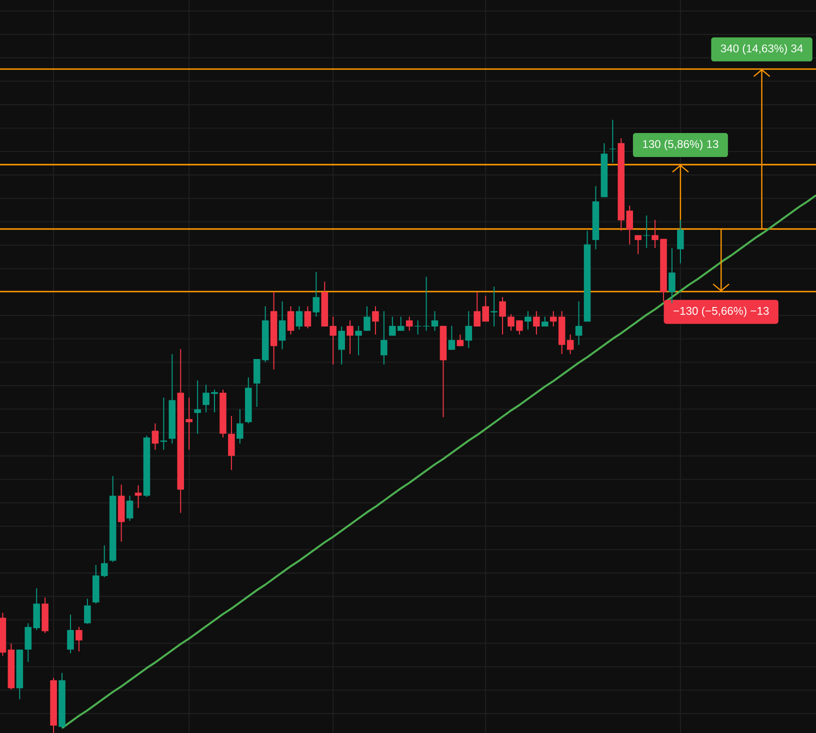  What do you see at coordinates (680, 145) in the screenshot?
I see `annotation: 130 (5,86%) 13` at bounding box center [680, 145].